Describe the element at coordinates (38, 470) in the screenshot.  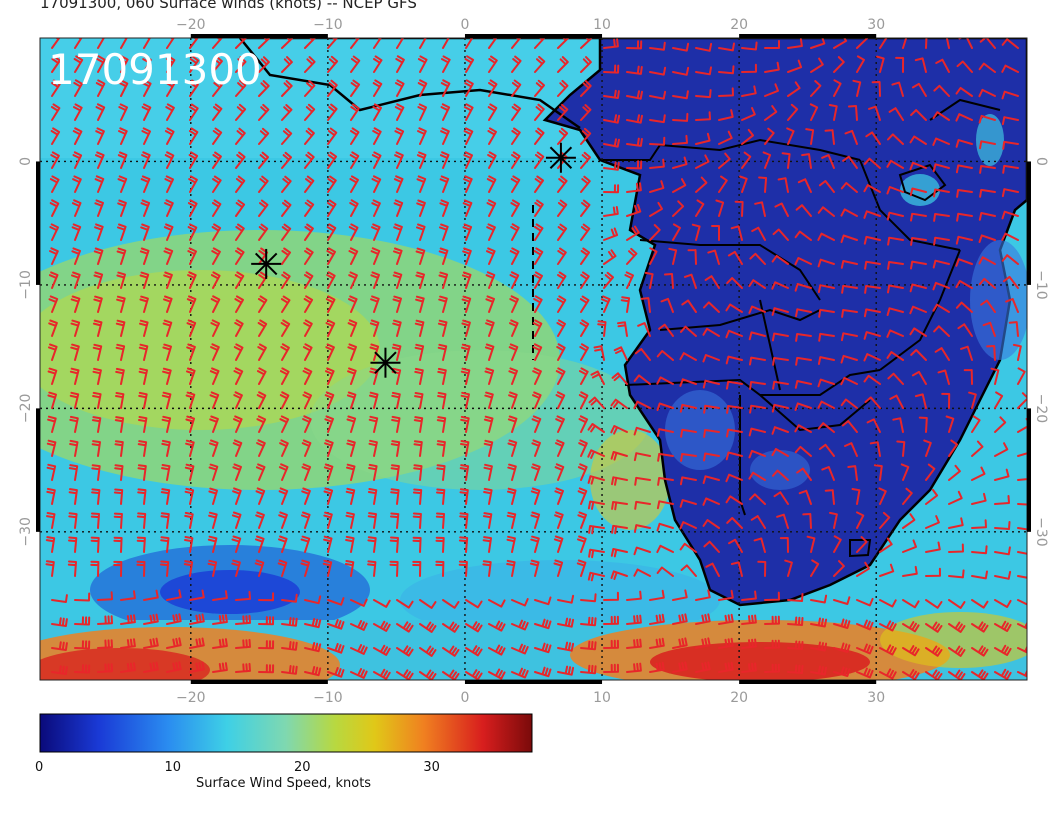
I see `left-axis-segment` at that location.